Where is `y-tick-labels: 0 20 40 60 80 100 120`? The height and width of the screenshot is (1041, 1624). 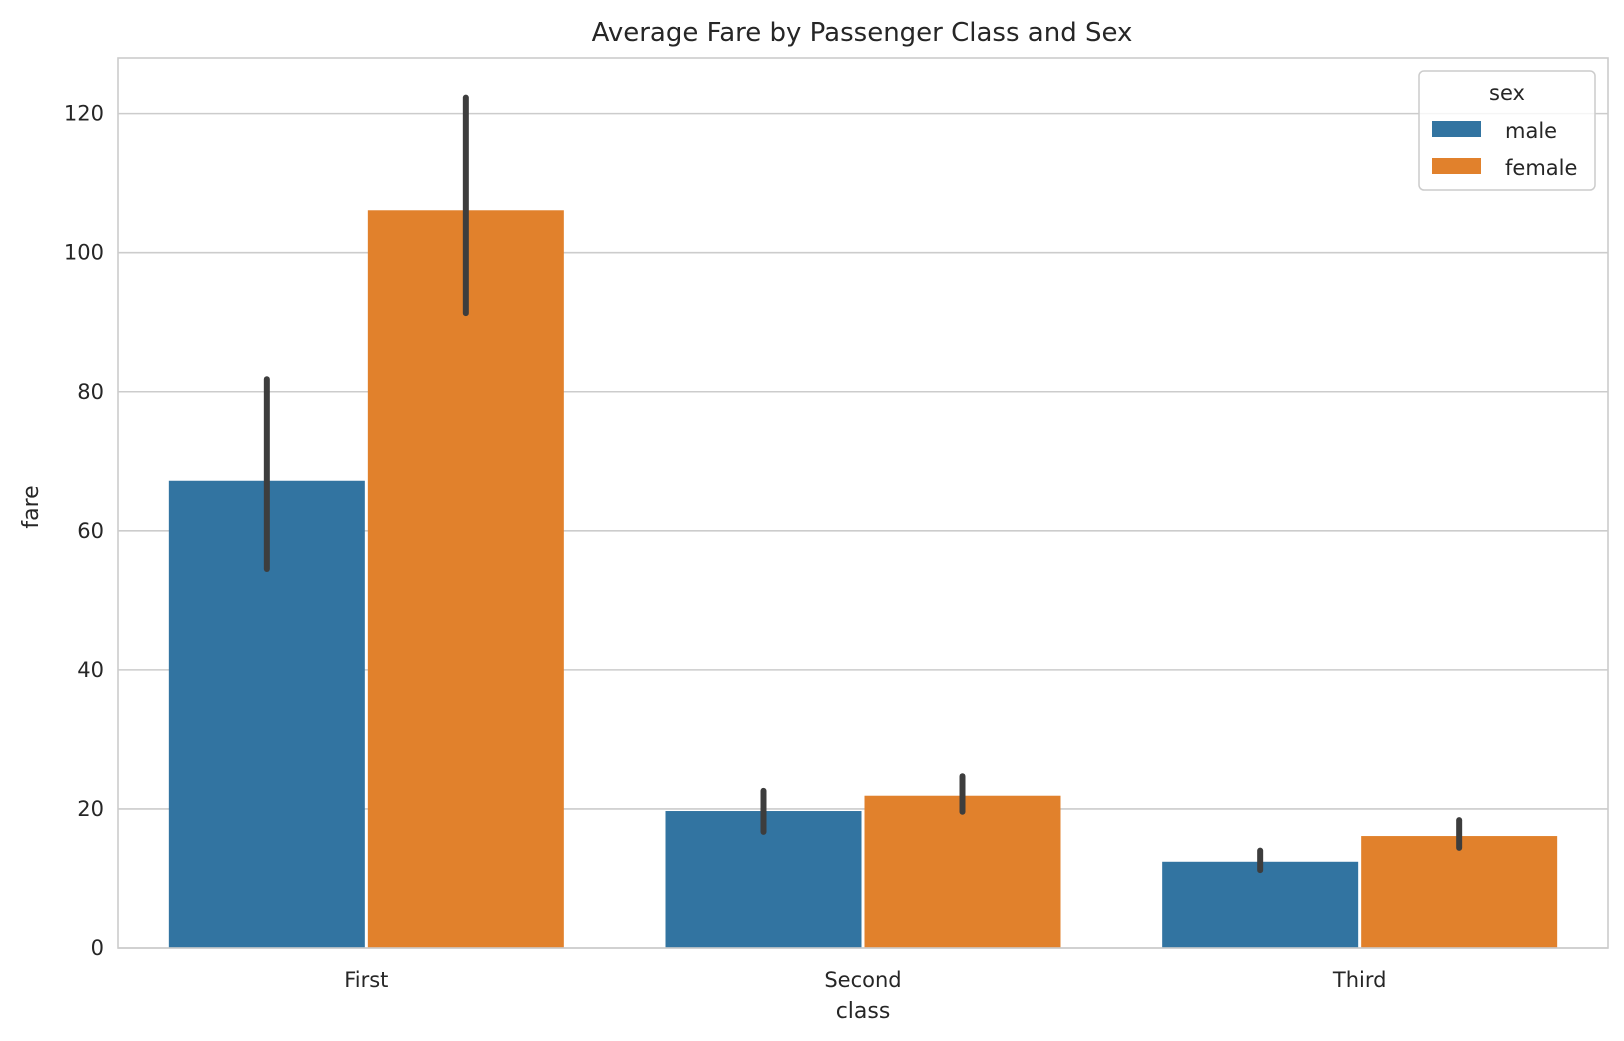 y-tick-labels: 0 20 40 60 80 100 120 is located at coordinates (84, 531).